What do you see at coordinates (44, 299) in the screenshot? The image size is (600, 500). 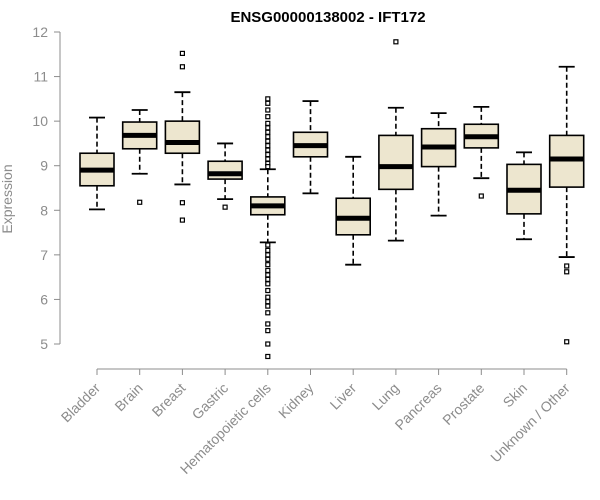 I see `y-tick-label: 6` at bounding box center [44, 299].